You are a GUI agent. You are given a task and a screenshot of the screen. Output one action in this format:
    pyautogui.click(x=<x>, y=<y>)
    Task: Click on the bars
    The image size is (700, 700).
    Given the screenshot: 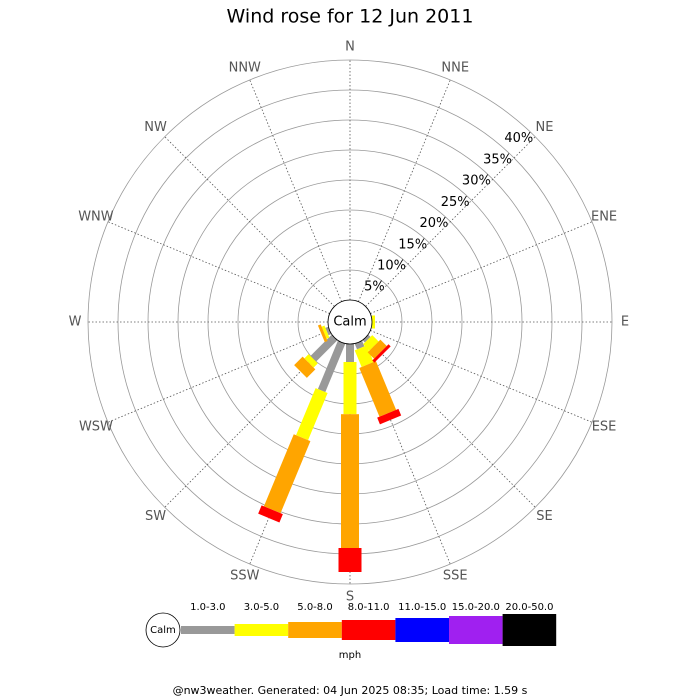 What is the action you would take?
    pyautogui.click(x=330, y=443)
    